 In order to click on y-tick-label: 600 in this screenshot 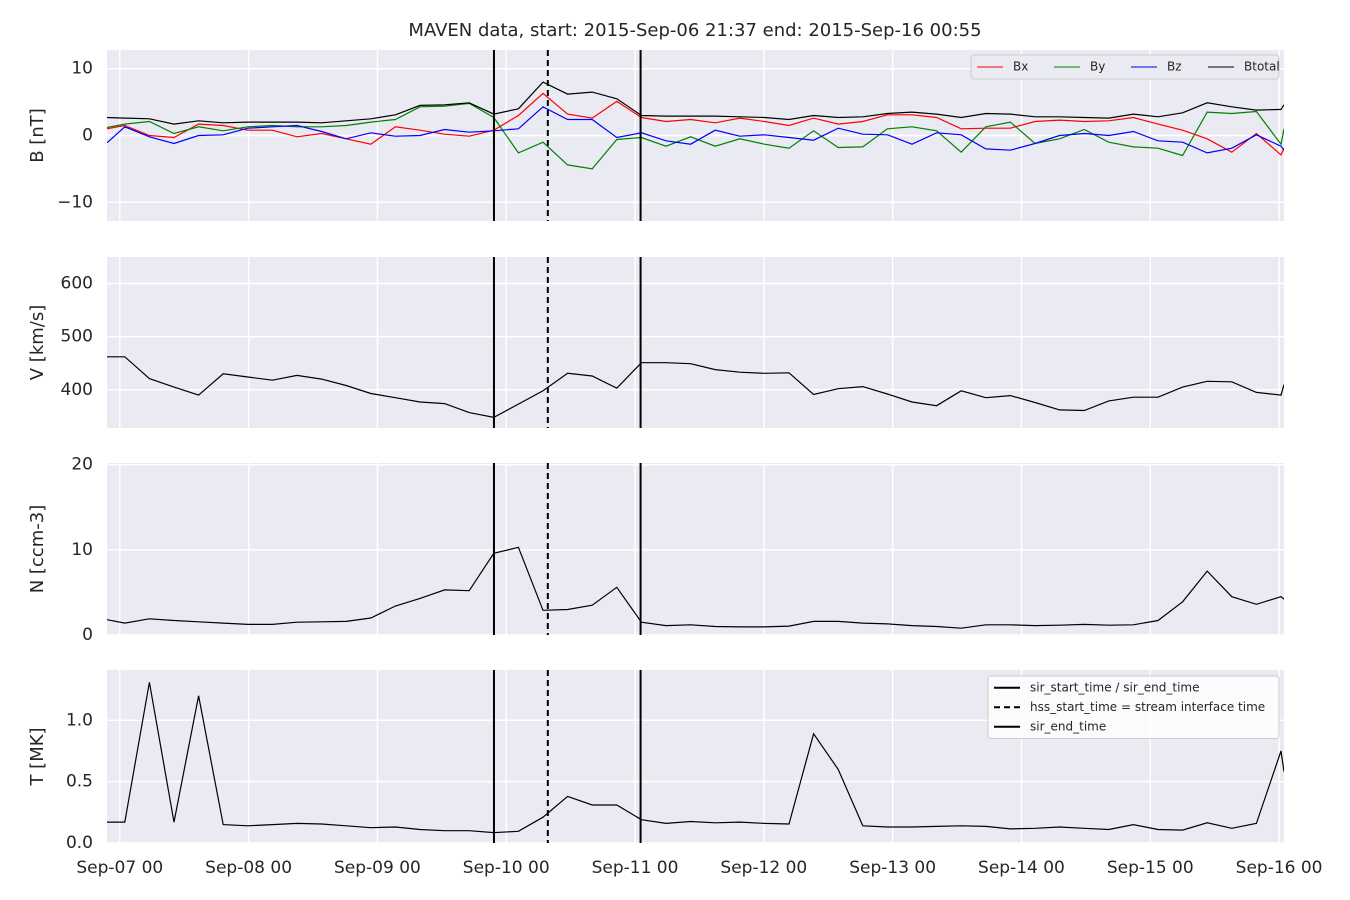, I will do `click(77, 284)`.